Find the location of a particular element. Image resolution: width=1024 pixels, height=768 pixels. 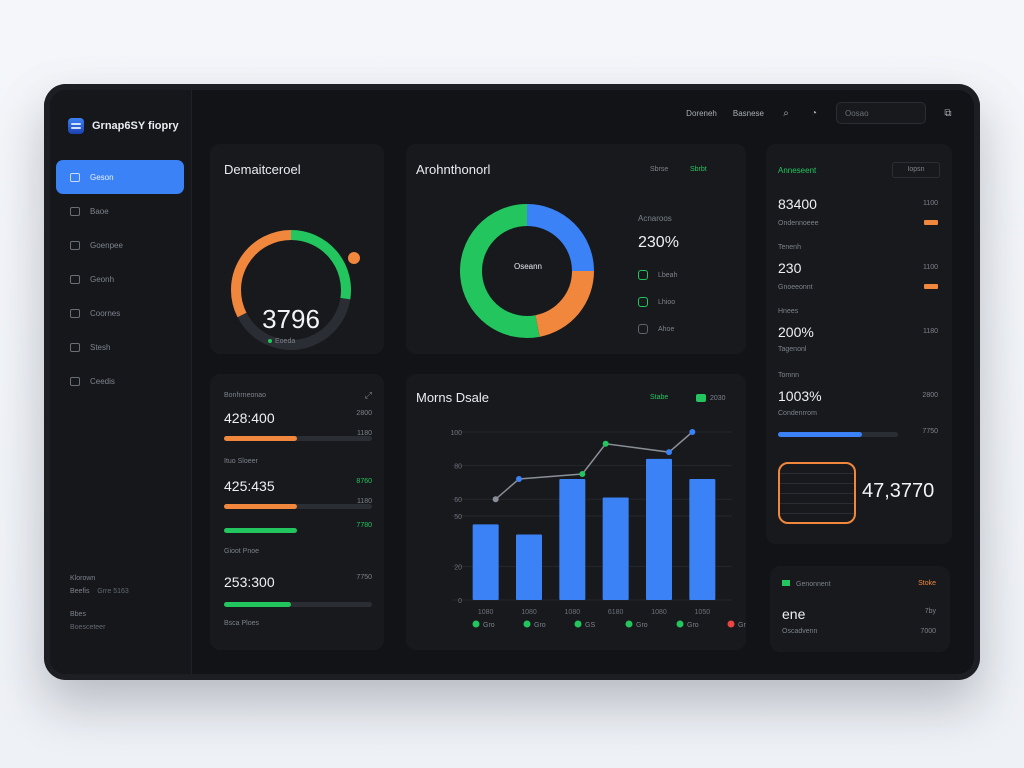

chart-icon is located at coordinates (75, 279).